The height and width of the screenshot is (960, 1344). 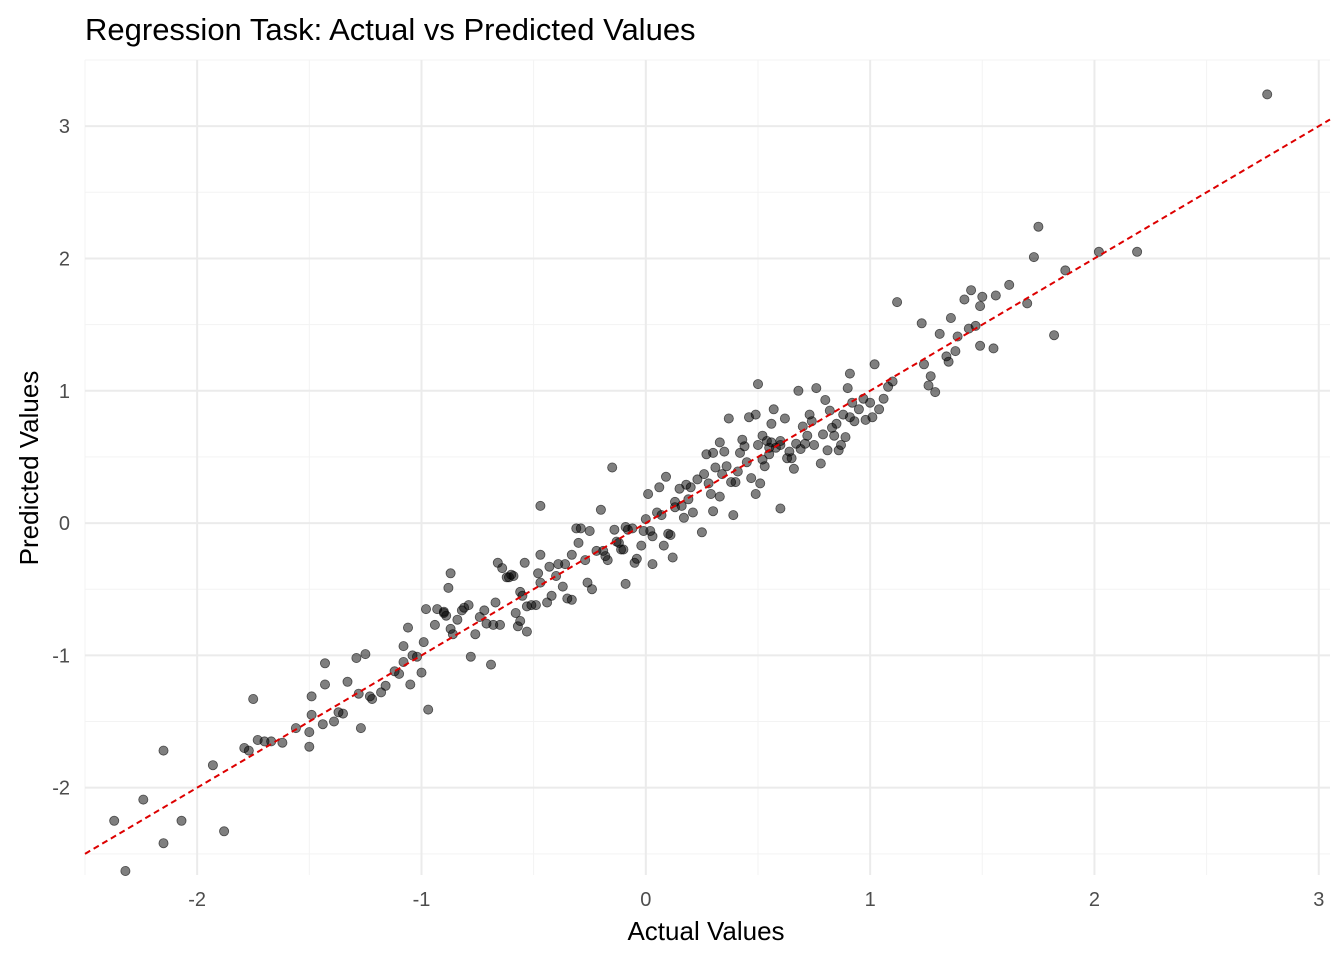 I want to click on y-tick-label: -2, so click(x=61, y=789).